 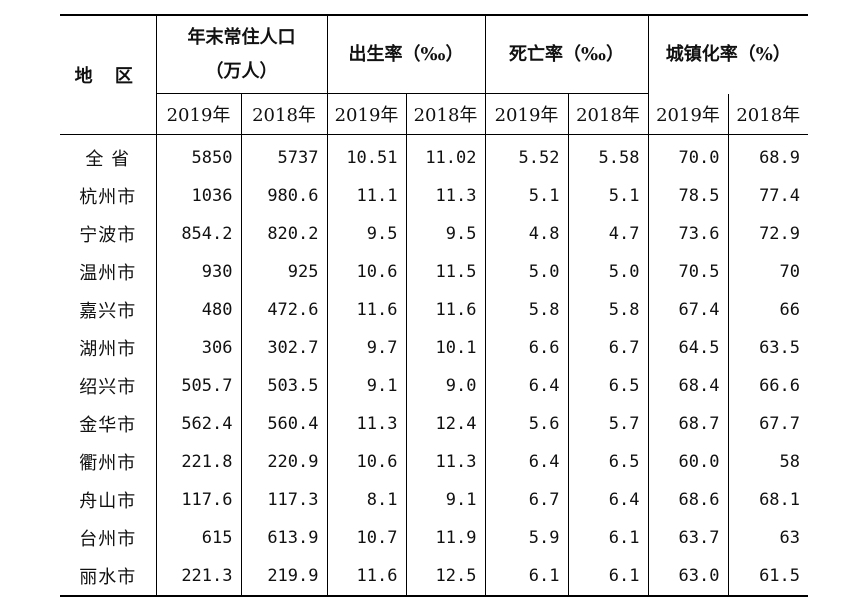 I want to click on urb-2018-cell: 72.9, so click(x=768, y=234).